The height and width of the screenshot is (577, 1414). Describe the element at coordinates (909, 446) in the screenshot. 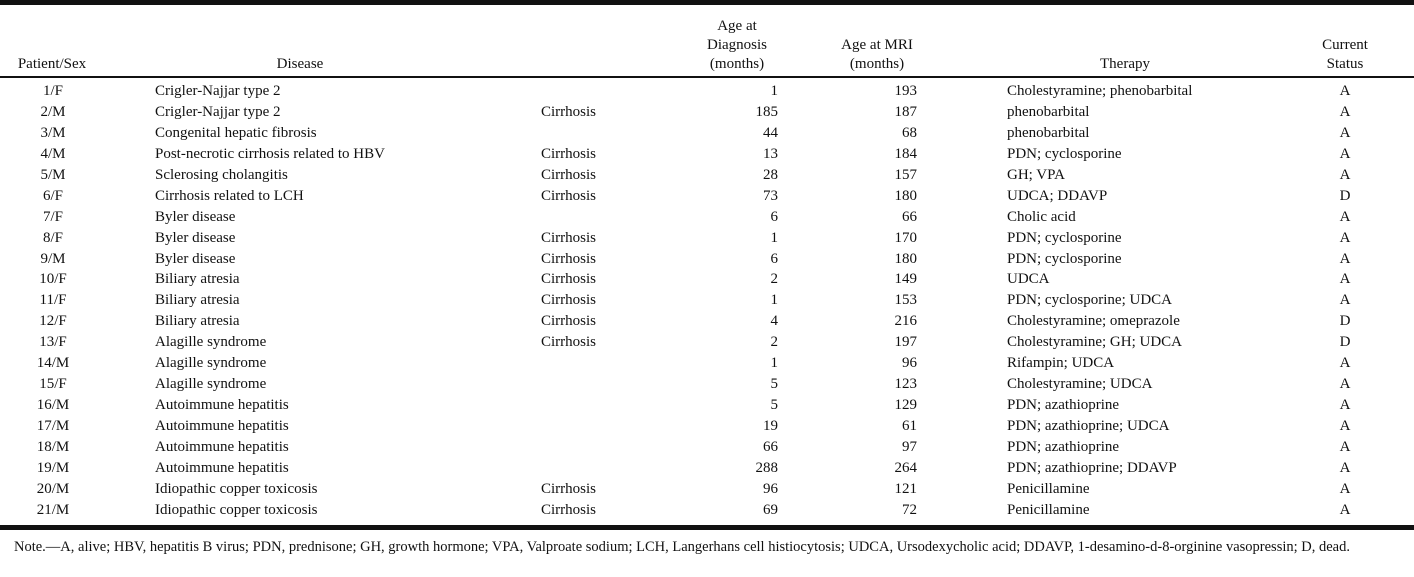

I see `cell-age-at-mri: 97` at that location.